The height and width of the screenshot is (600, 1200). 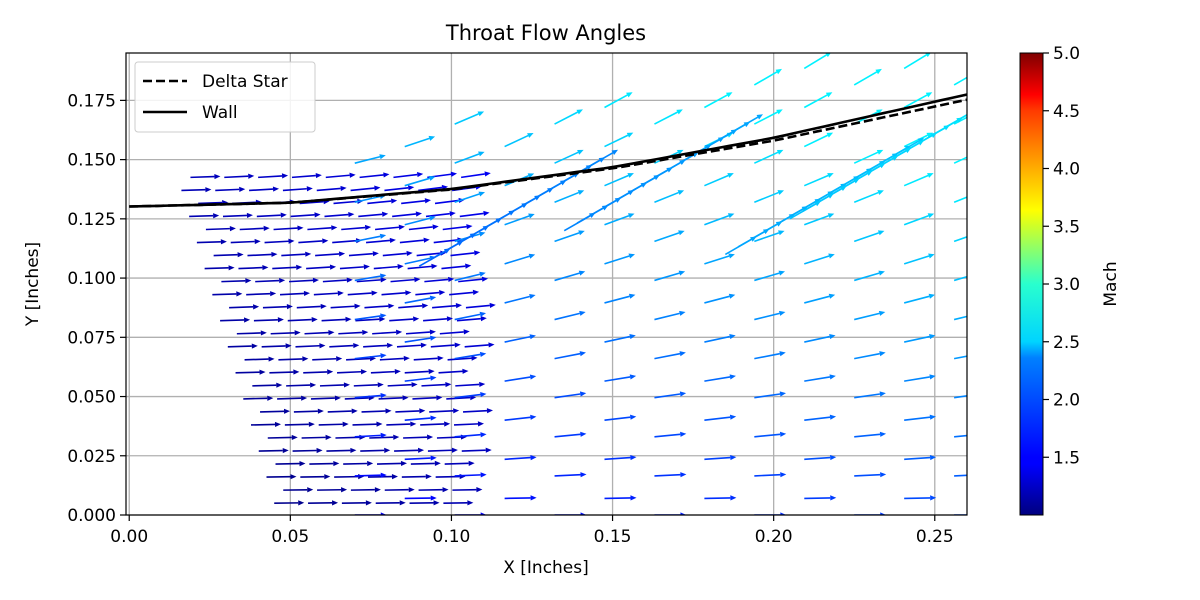 I want to click on y-axis-label: Y [Inches], so click(x=33, y=284).